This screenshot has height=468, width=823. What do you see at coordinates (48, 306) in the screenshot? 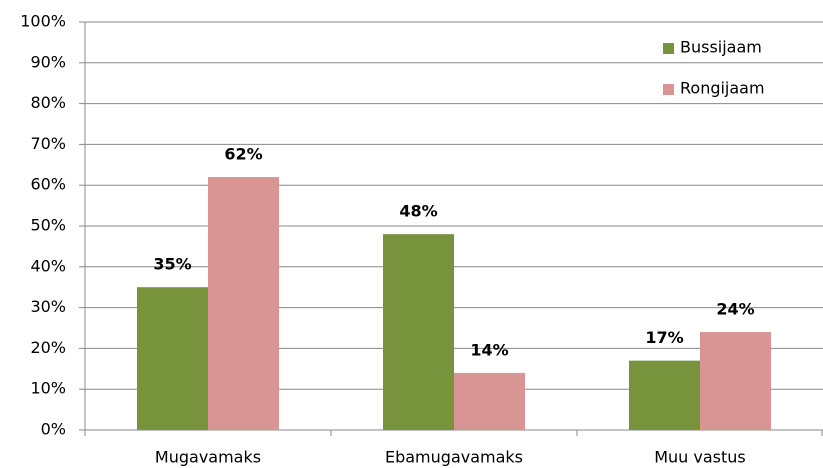
I see `y-tick-label: 30%` at bounding box center [48, 306].